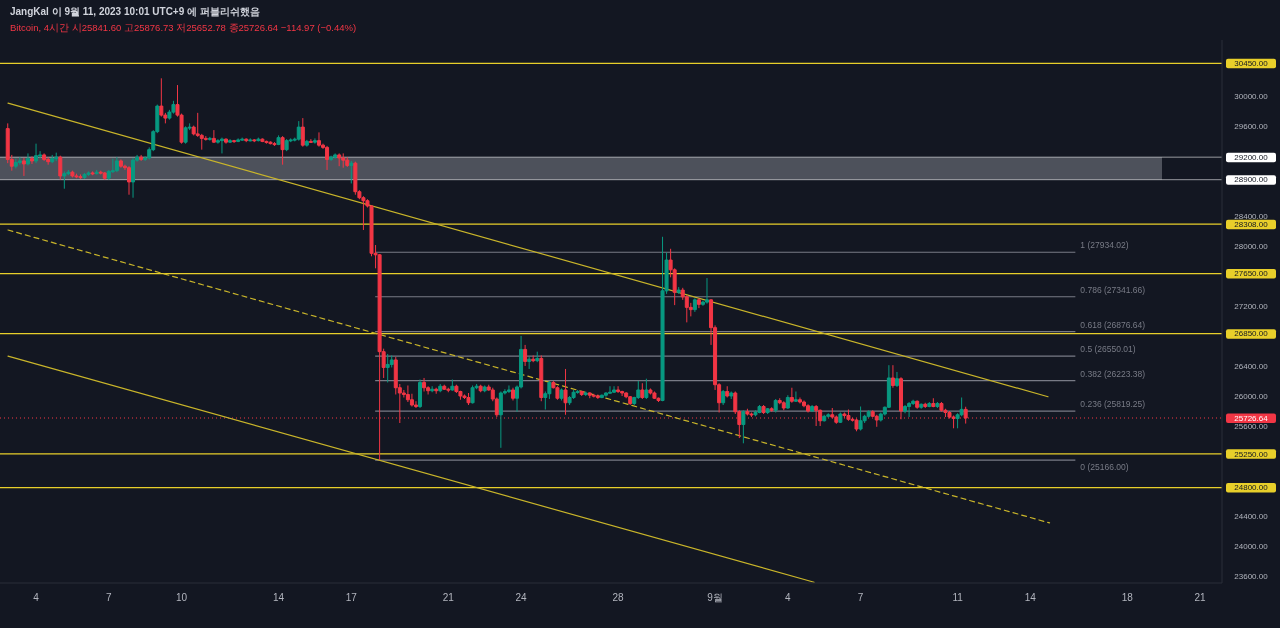 Image resolution: width=1280 pixels, height=628 pixels. Describe the element at coordinates (1251, 418) in the screenshot. I see `ref-line-label: 25726.64` at that location.